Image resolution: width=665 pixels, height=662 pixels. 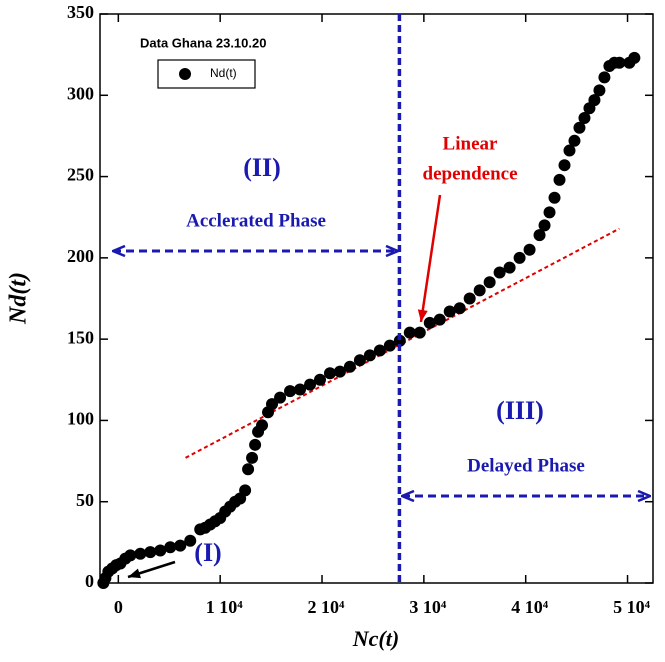 I want to click on annotation: Delayed Phase, so click(x=526, y=465).